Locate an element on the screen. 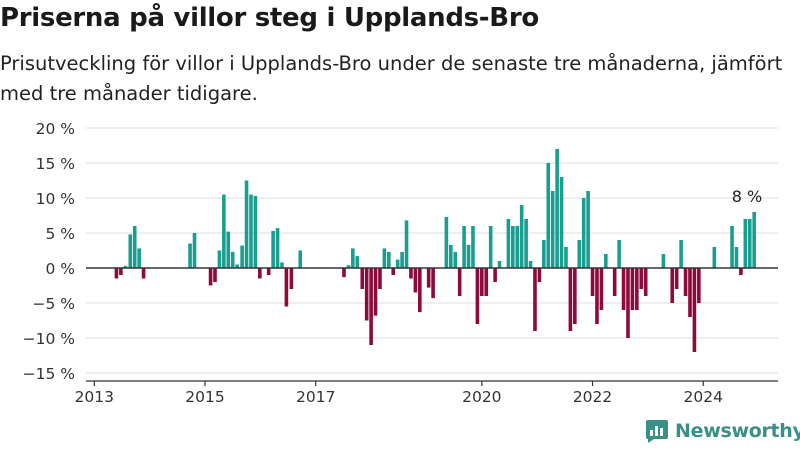 Image resolution: width=800 pixels, height=450 pixels. y-tick-labels: 20 % 15 % 10 % 5 % 0 % −5 % −10 % −15 % is located at coordinates (49, 251).